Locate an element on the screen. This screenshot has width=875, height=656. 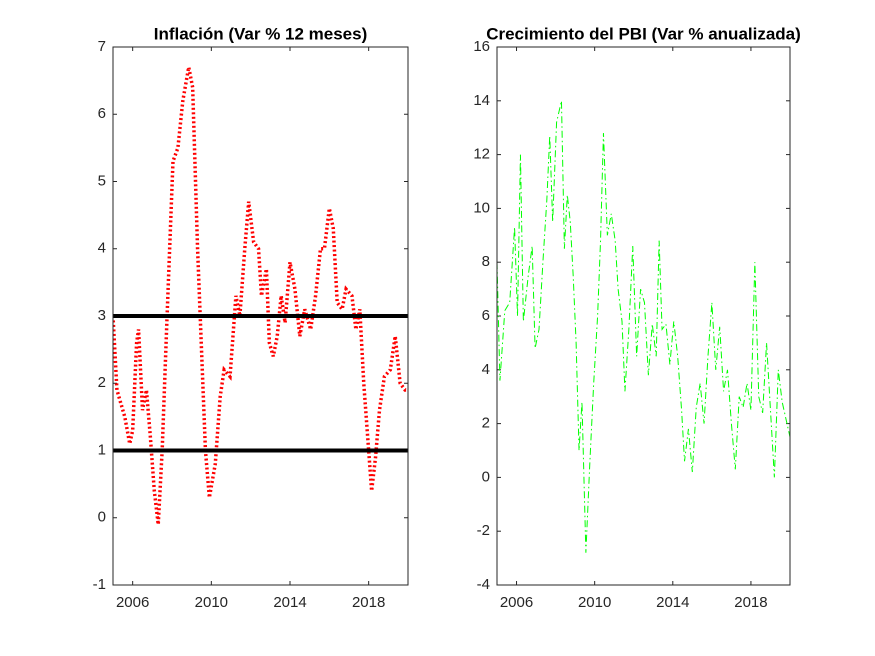
chart-title: Inflación (Var % 12 meses) is located at coordinates (261, 33).